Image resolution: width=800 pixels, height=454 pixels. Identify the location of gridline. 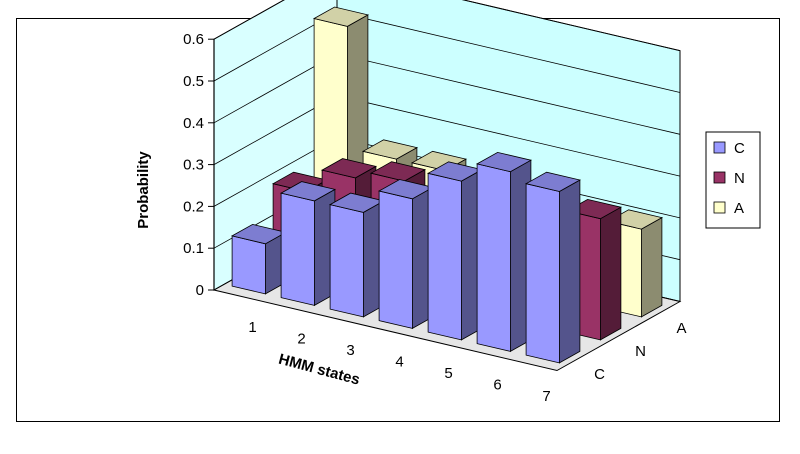
(447, 26).